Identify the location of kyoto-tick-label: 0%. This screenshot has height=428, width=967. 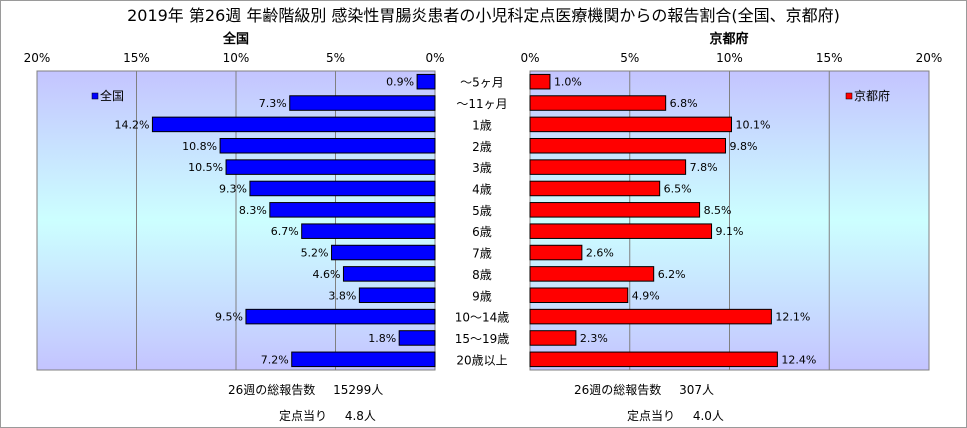
(529, 58).